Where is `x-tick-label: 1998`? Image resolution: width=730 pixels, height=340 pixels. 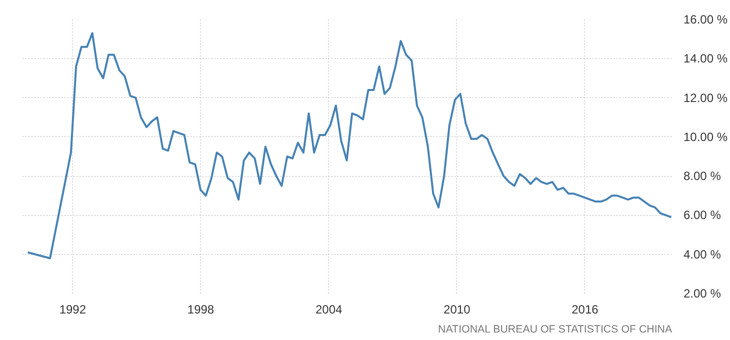
x-tick-label: 1998 is located at coordinates (200, 309).